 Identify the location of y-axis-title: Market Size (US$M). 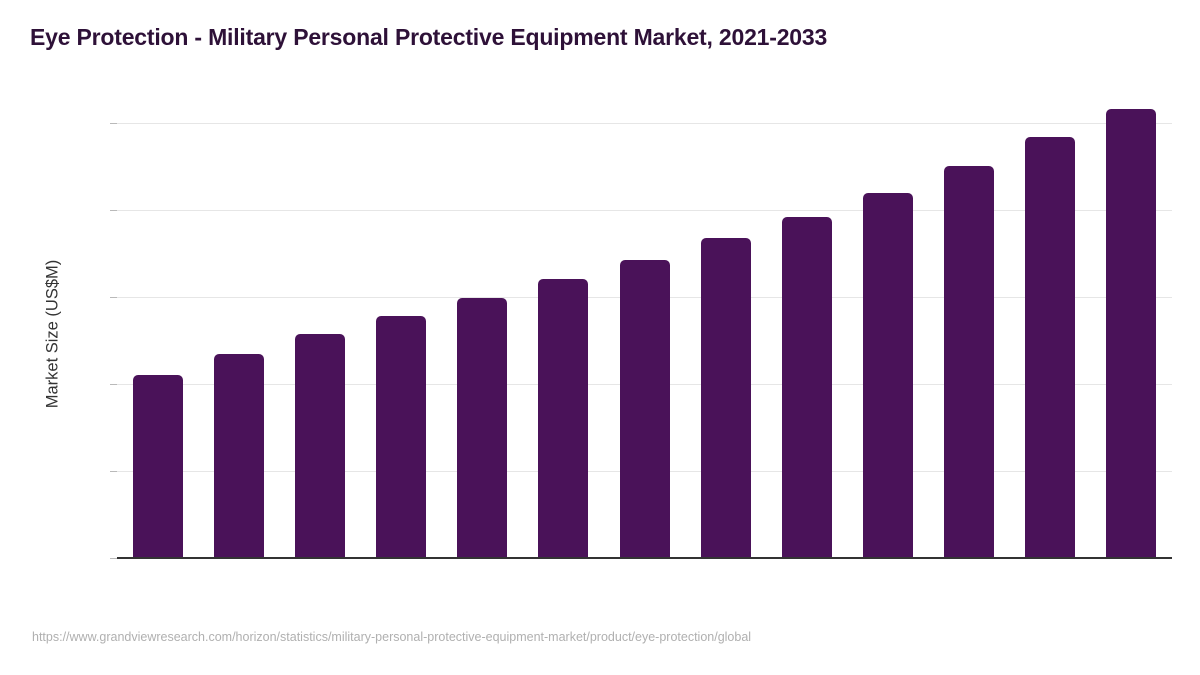
(52, 334).